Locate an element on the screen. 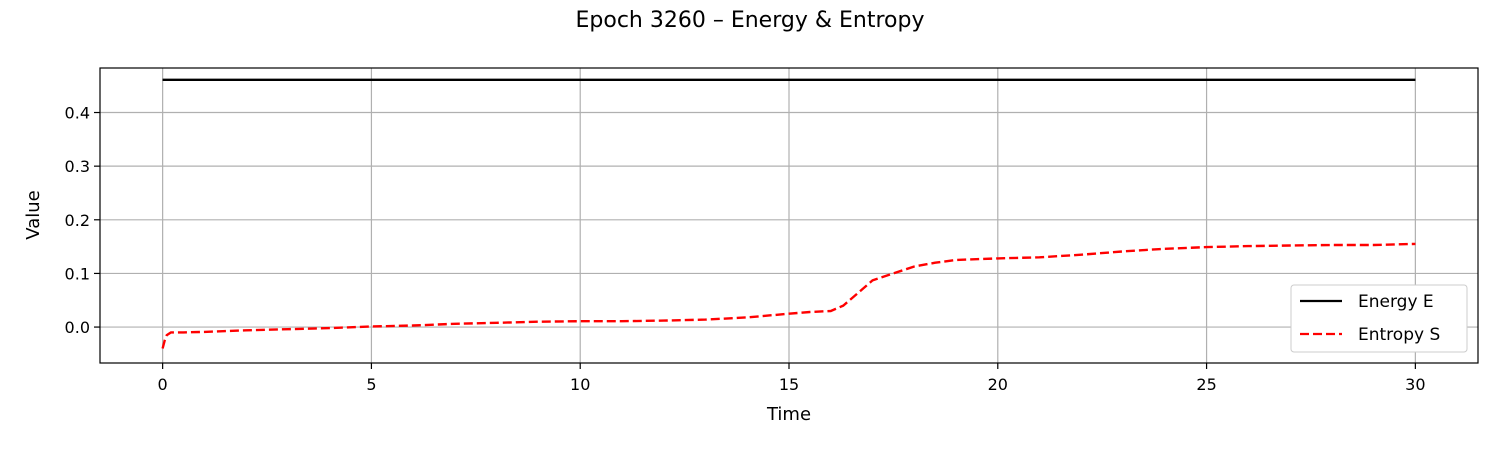 The height and width of the screenshot is (450, 1500). y-axis-label: Value is located at coordinates (33, 214).